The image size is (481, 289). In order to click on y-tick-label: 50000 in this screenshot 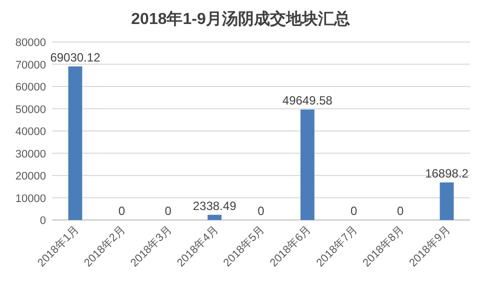, I will do `click(30, 110)`.